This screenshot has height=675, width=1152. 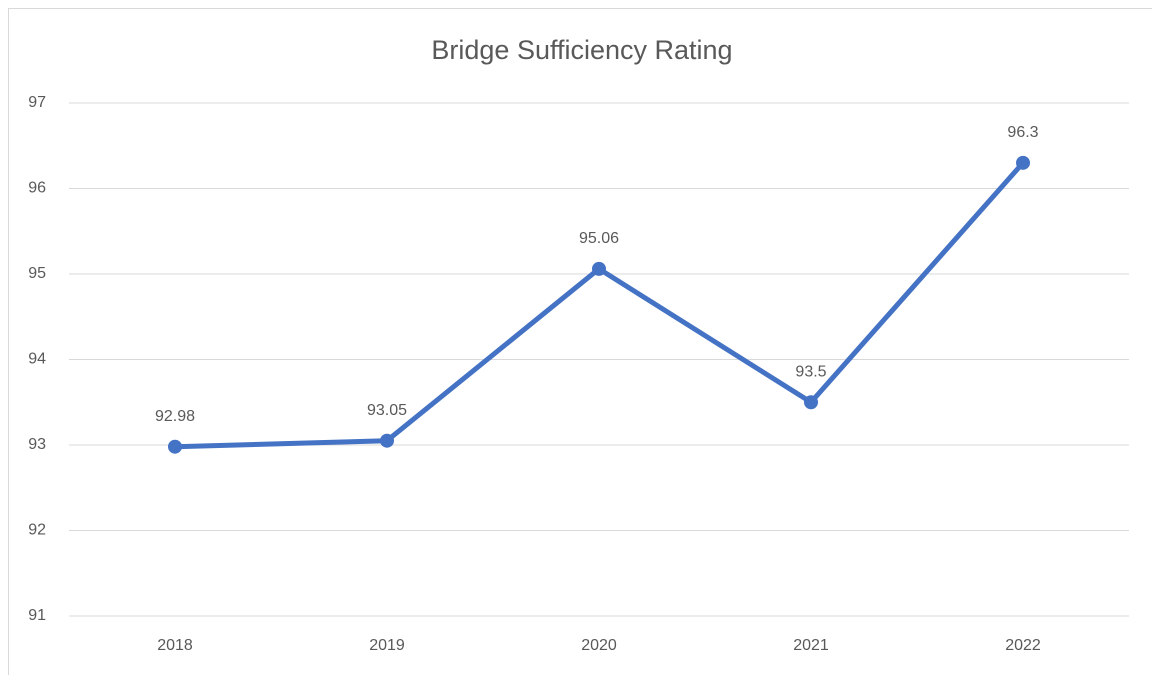 What do you see at coordinates (37, 273) in the screenshot?
I see `y-tick-label: 95` at bounding box center [37, 273].